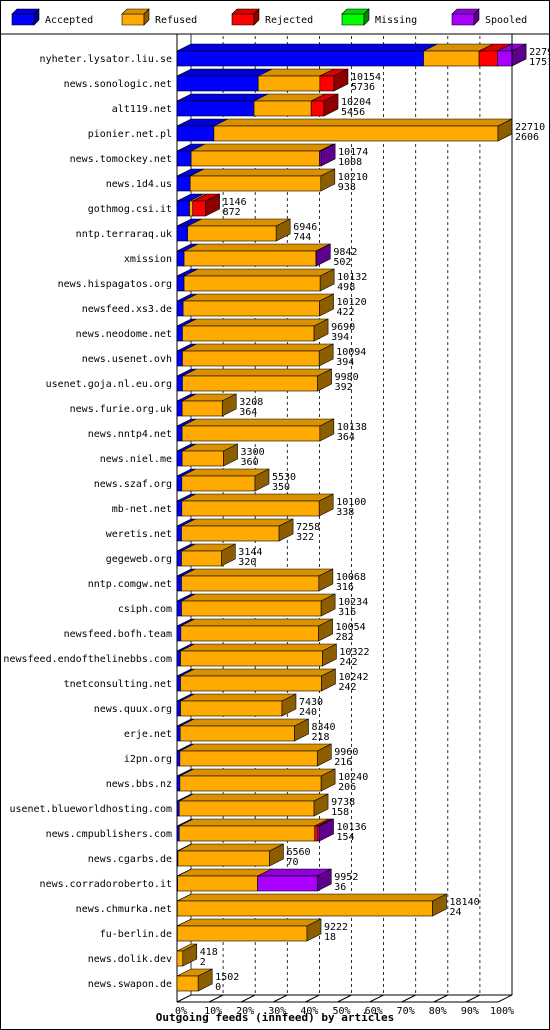 This screenshot has width=550, height=1030. I want to click on row-total-label: 22710, so click(530, 127).